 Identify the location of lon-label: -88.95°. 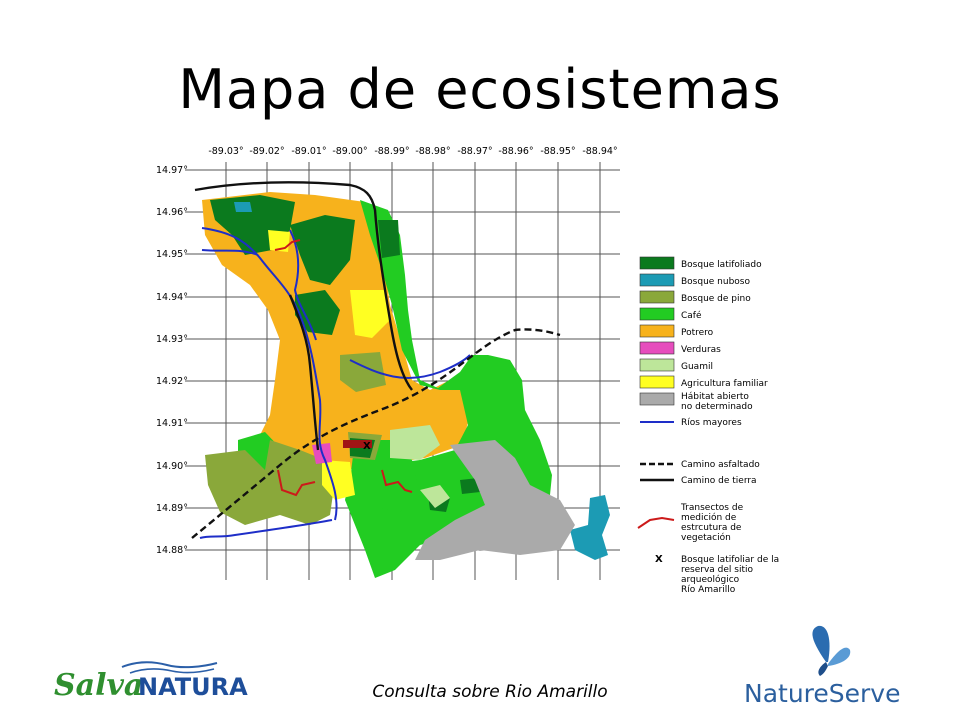
(557, 151).